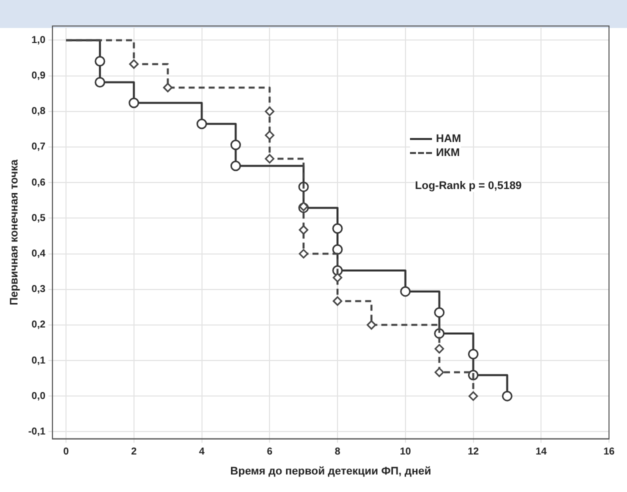 The height and width of the screenshot is (492, 627). I want to click on x-tick-label: 4, so click(201, 452).